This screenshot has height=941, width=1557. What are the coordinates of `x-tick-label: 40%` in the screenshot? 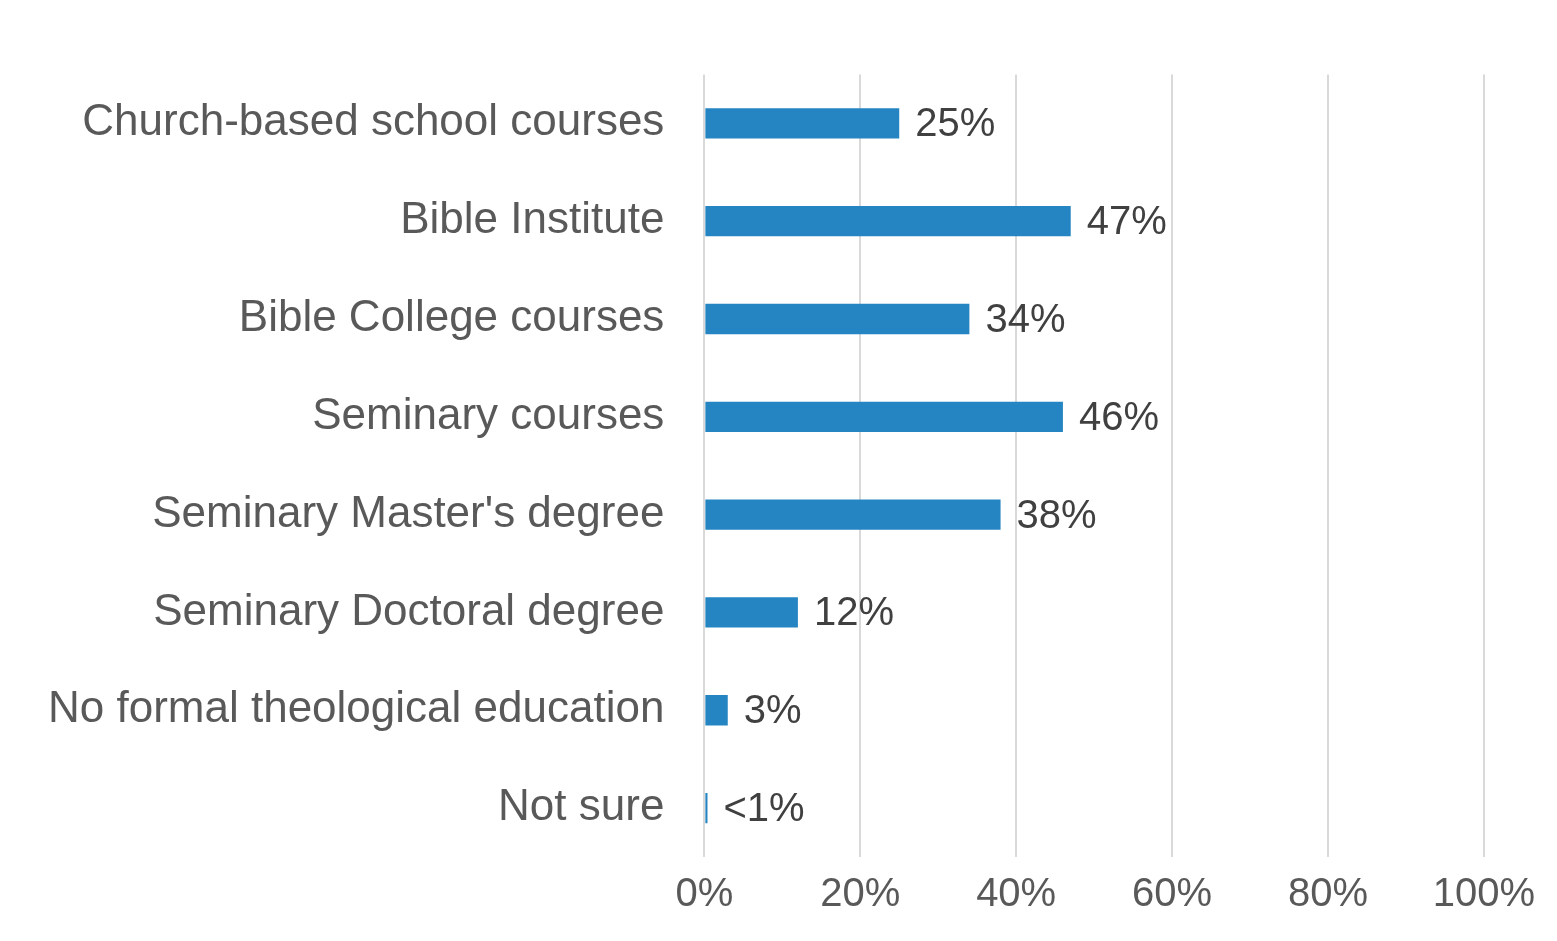 It's located at (1016, 892).